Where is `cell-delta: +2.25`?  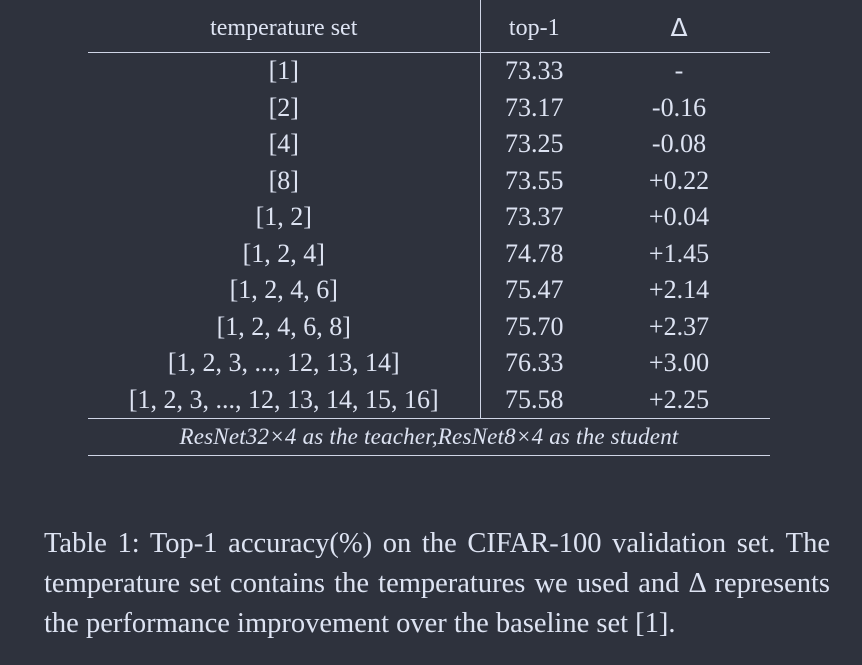
cell-delta: +2.25 is located at coordinates (679, 399).